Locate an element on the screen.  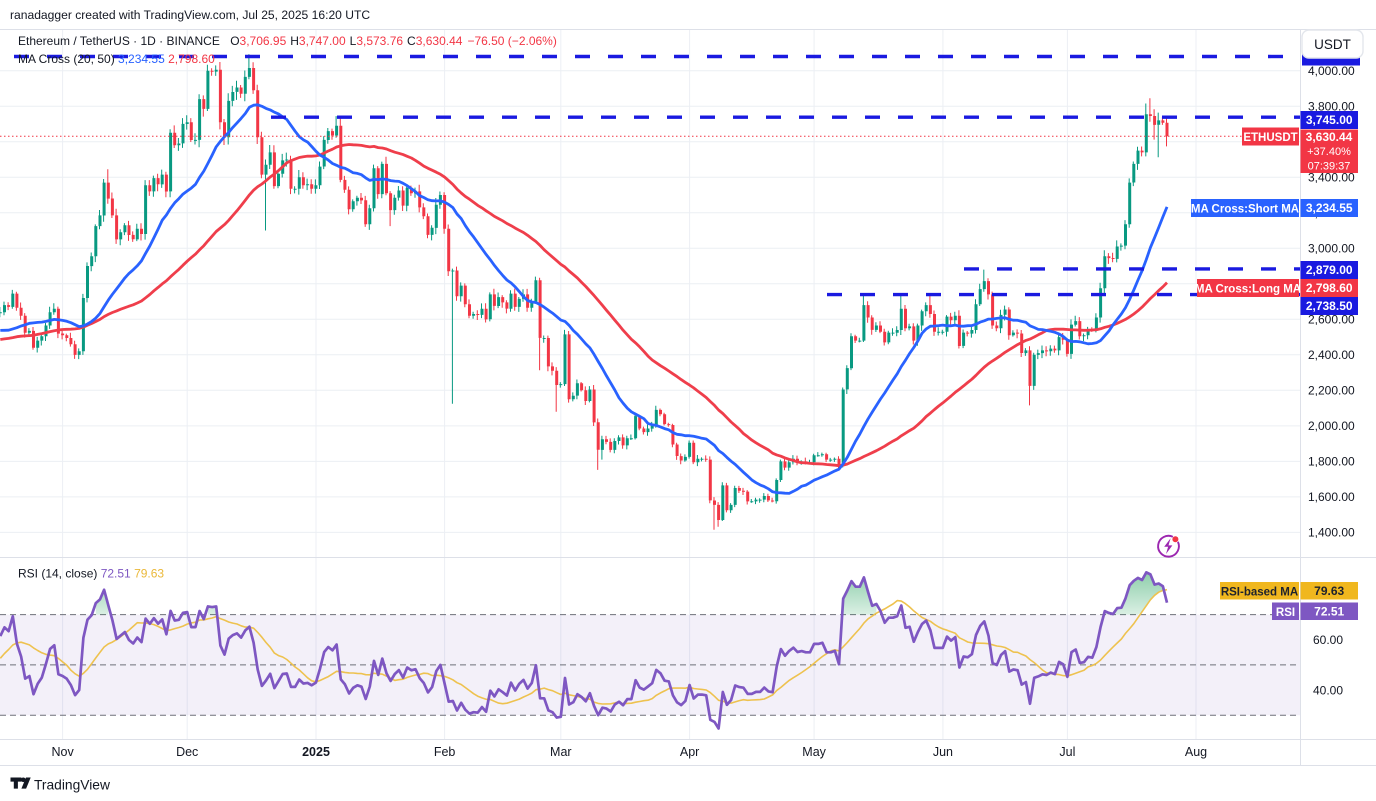
svg-text: Nov is located at coordinates (62, 752).